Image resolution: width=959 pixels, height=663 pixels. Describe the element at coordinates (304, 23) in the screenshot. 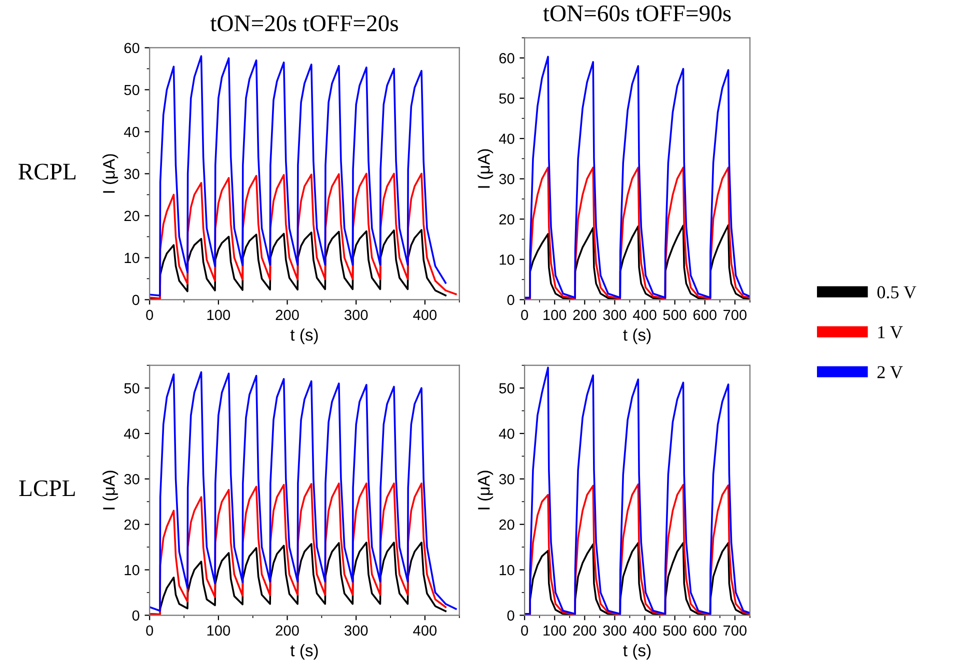

I see `chart-title: tON=20s tOFF=20s` at that location.